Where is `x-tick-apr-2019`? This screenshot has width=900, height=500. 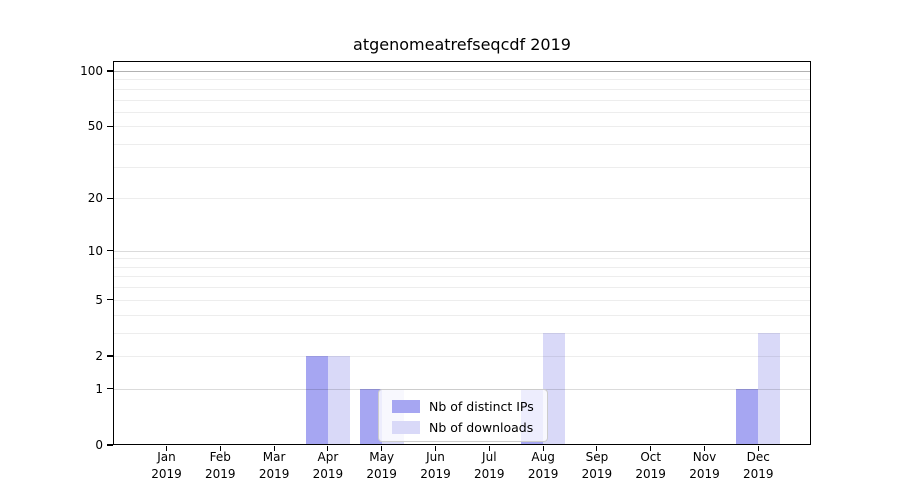
x-tick-apr-2019 is located at coordinates (328, 448).